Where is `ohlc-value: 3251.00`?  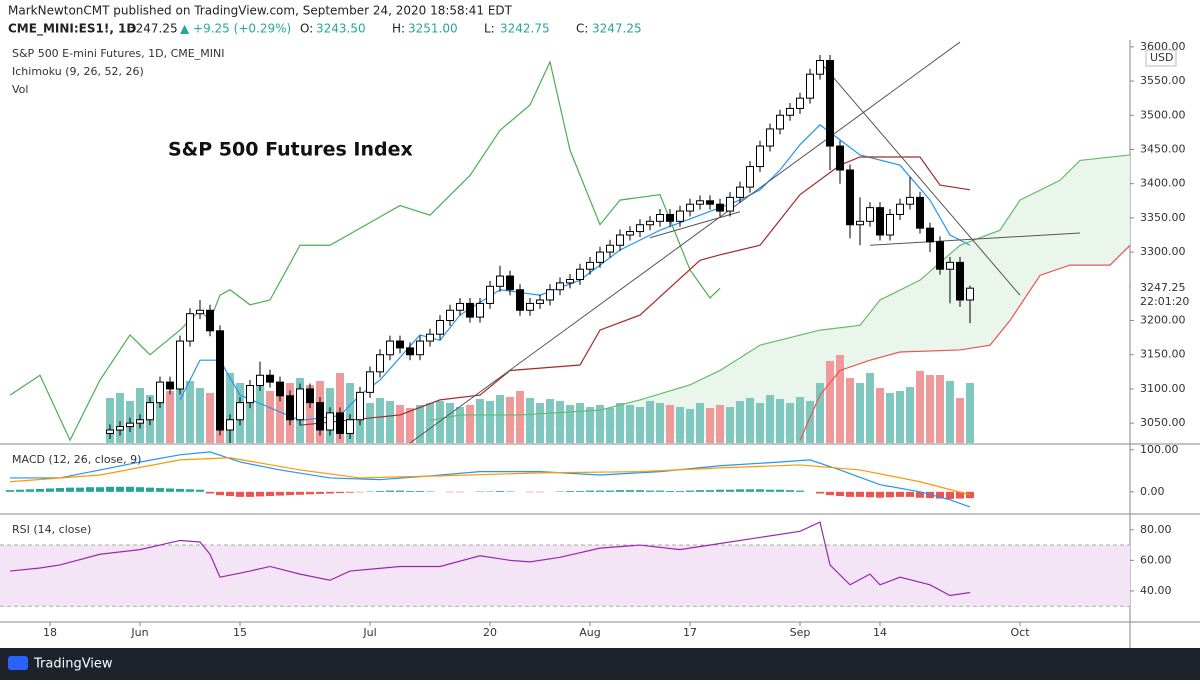 ohlc-value: 3251.00 is located at coordinates (433, 29).